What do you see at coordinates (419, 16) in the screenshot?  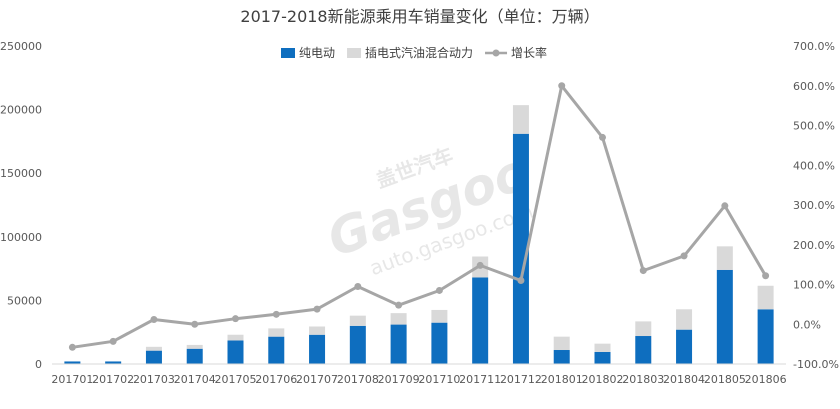 I see `chart-title: 2017-2018新能源乘用车销量变化（单位：万辆）` at bounding box center [419, 16].